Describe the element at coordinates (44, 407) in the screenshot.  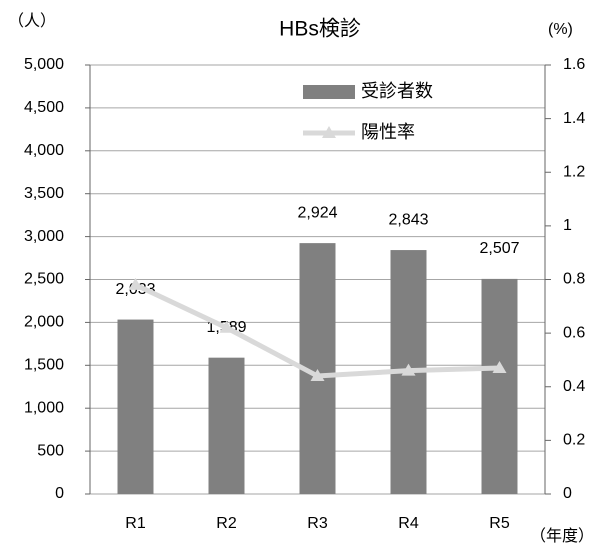
I see `y-tick-label: 1,000` at that location.